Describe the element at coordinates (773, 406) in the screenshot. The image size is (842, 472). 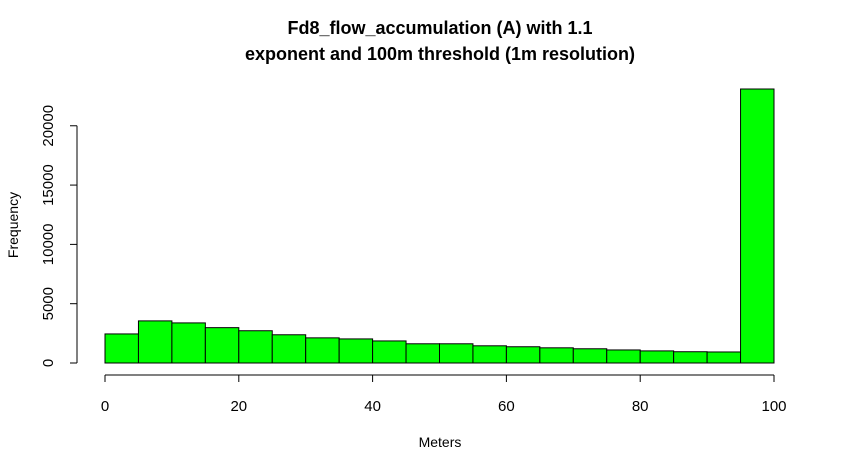
I see `x-tick-label-5: 100` at that location.